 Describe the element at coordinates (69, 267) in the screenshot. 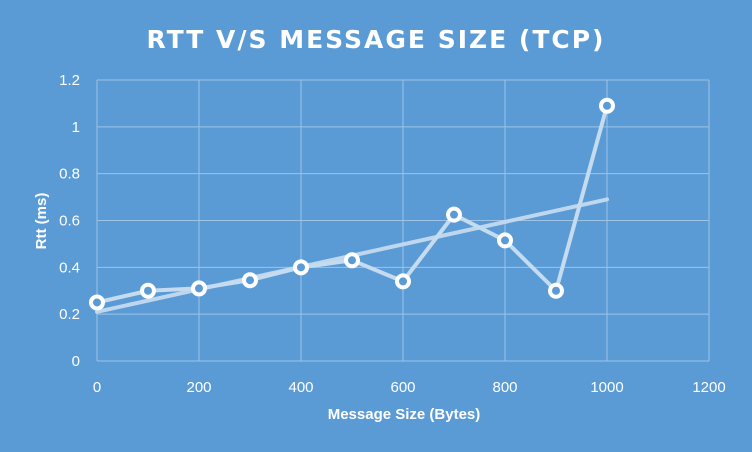

I see `y-tick-label: 0.4` at that location.